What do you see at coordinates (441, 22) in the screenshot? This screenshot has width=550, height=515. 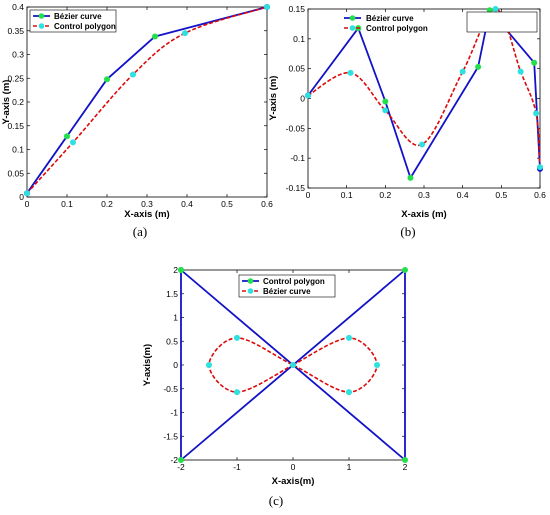 I see `legend-b: Bézier curve Control polygon` at bounding box center [441, 22].